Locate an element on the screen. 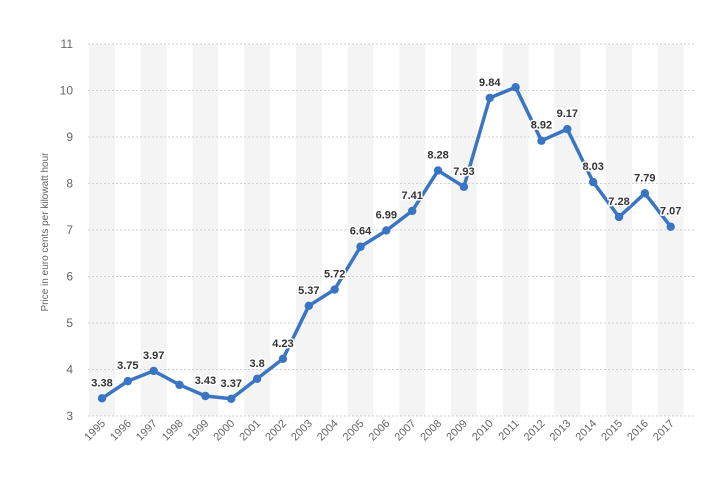  x-tick-label: 1996 is located at coordinates (121, 431).